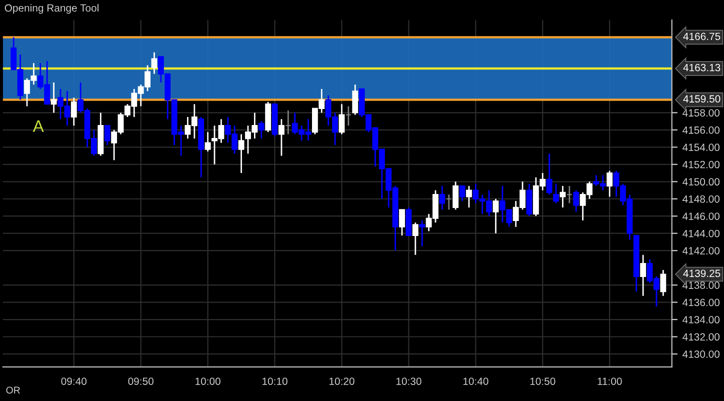 The image size is (724, 401). Describe the element at coordinates (275, 381) in the screenshot. I see `x-tick-label: 10:10` at that location.